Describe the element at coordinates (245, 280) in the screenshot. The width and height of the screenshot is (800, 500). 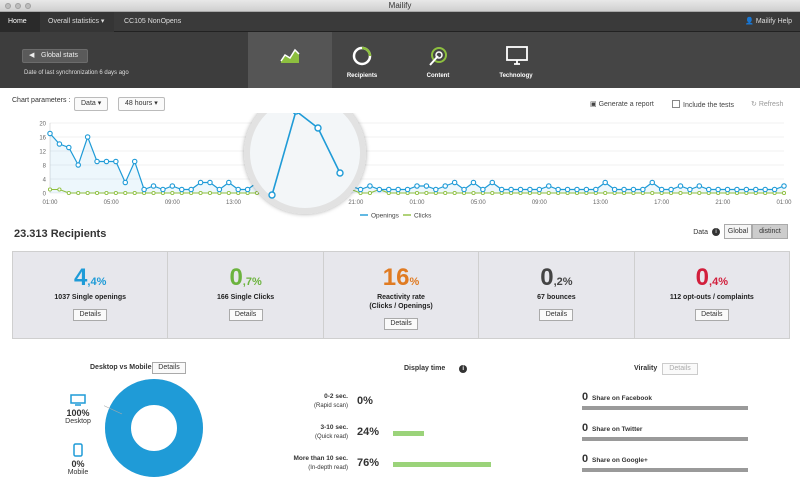
I see `stat-value: 0,7%` at that location.